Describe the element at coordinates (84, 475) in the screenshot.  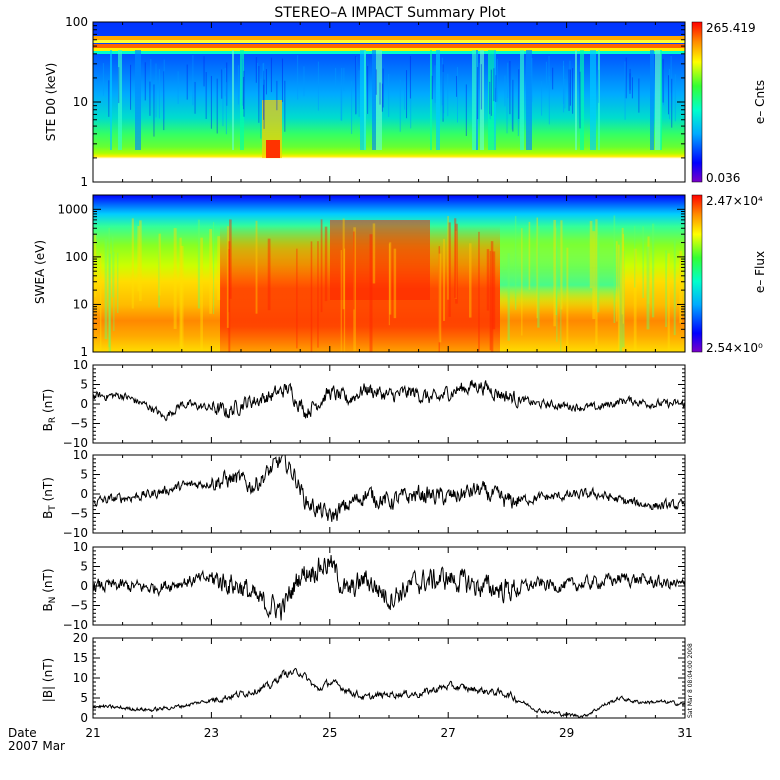
I see `bt-ytick-label: 5` at that location.